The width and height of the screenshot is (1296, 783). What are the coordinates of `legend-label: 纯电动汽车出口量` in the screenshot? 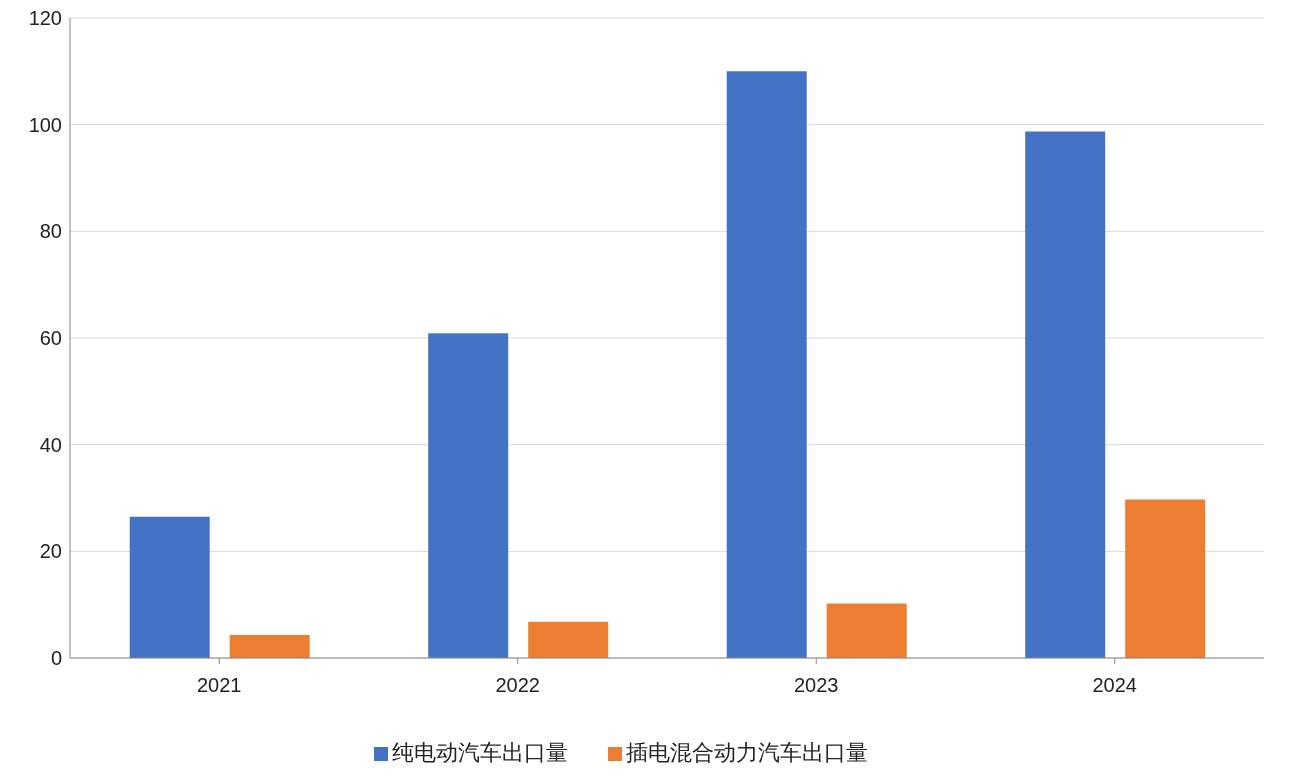 It's located at (480, 752).